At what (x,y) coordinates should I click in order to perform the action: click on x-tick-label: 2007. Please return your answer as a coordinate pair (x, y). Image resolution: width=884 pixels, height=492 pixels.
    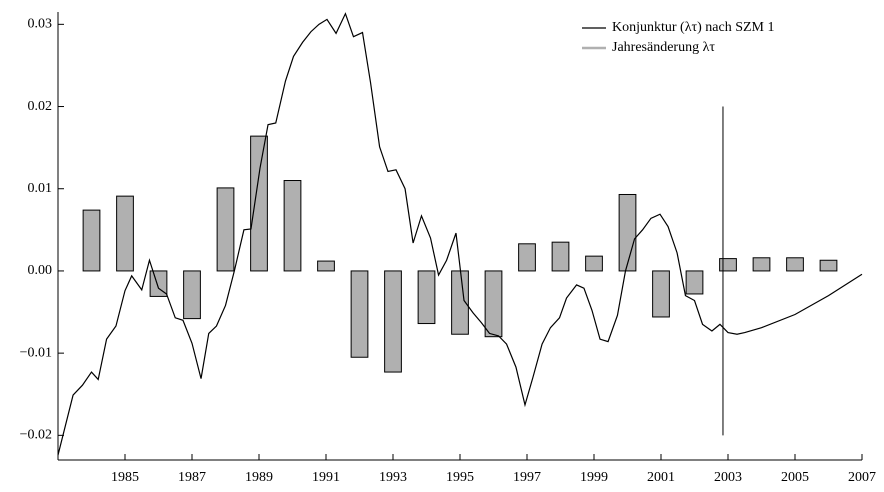
    Looking at the image, I should click on (862, 477).